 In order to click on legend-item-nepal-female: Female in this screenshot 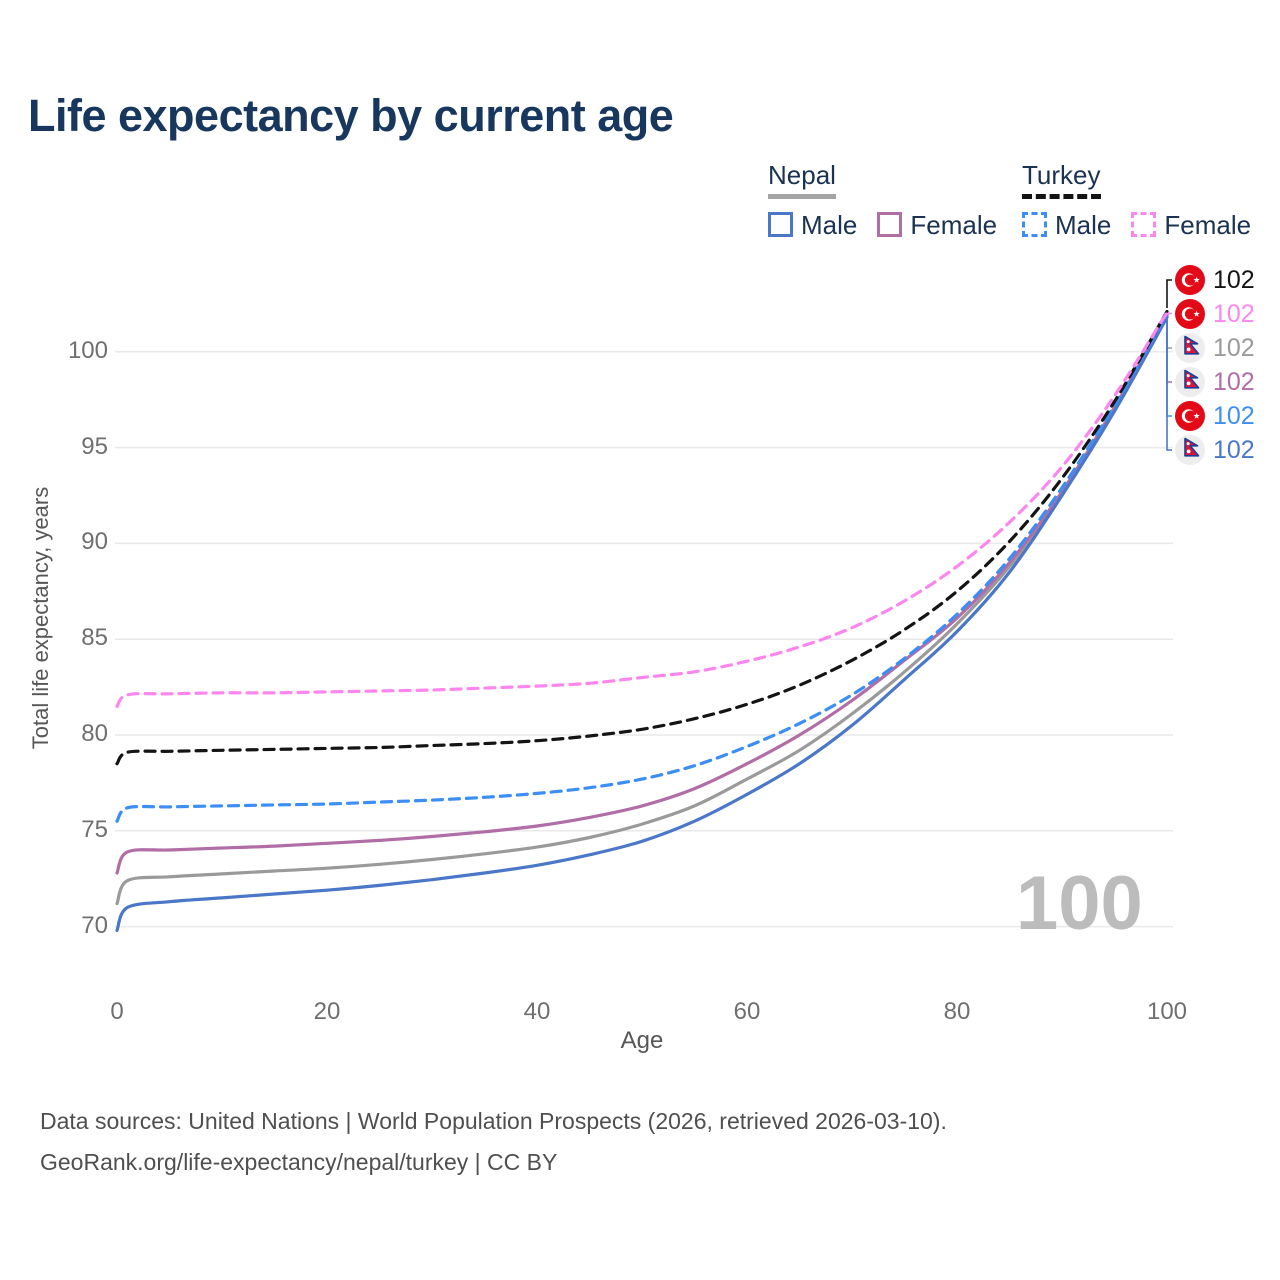, I will do `click(937, 225)`.